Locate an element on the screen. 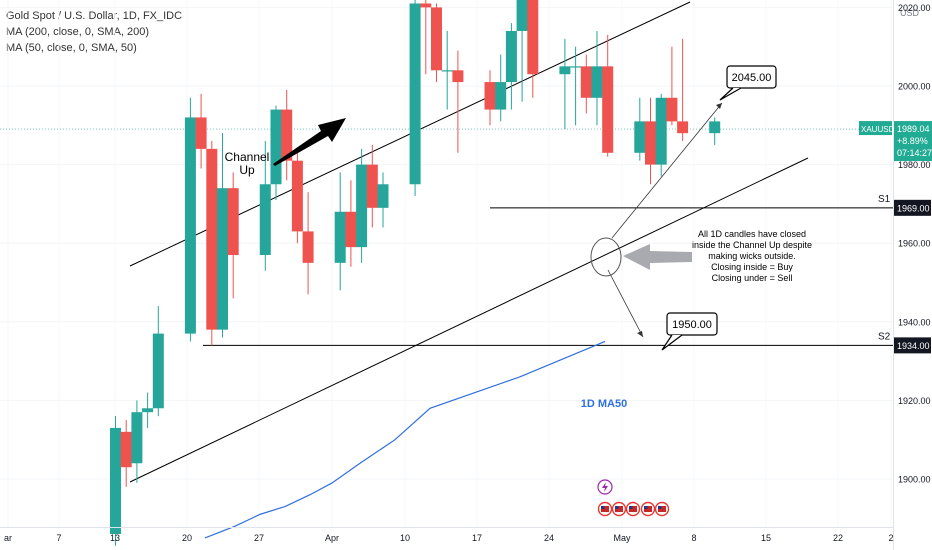 The width and height of the screenshot is (932, 550). channel-label: Up is located at coordinates (247, 170).